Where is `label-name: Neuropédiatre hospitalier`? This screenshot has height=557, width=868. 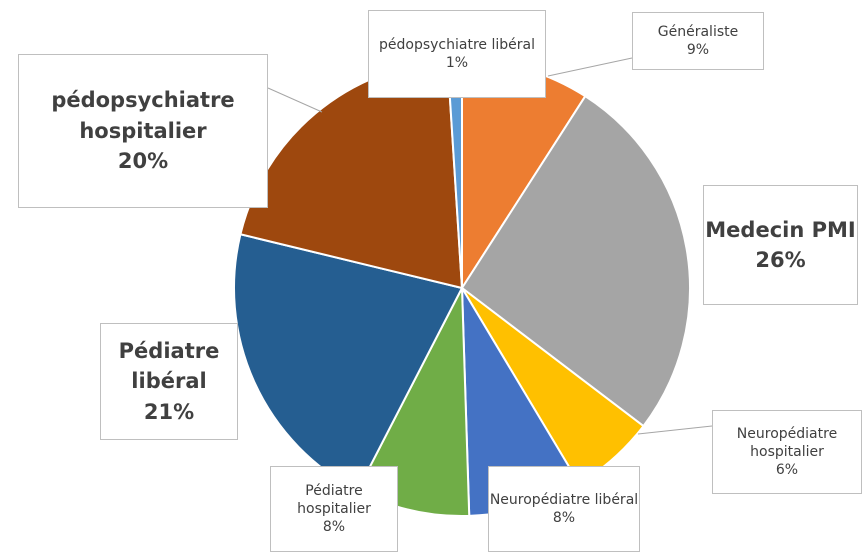
label-name: Neuropédiatre hospitalier is located at coordinates (787, 442).